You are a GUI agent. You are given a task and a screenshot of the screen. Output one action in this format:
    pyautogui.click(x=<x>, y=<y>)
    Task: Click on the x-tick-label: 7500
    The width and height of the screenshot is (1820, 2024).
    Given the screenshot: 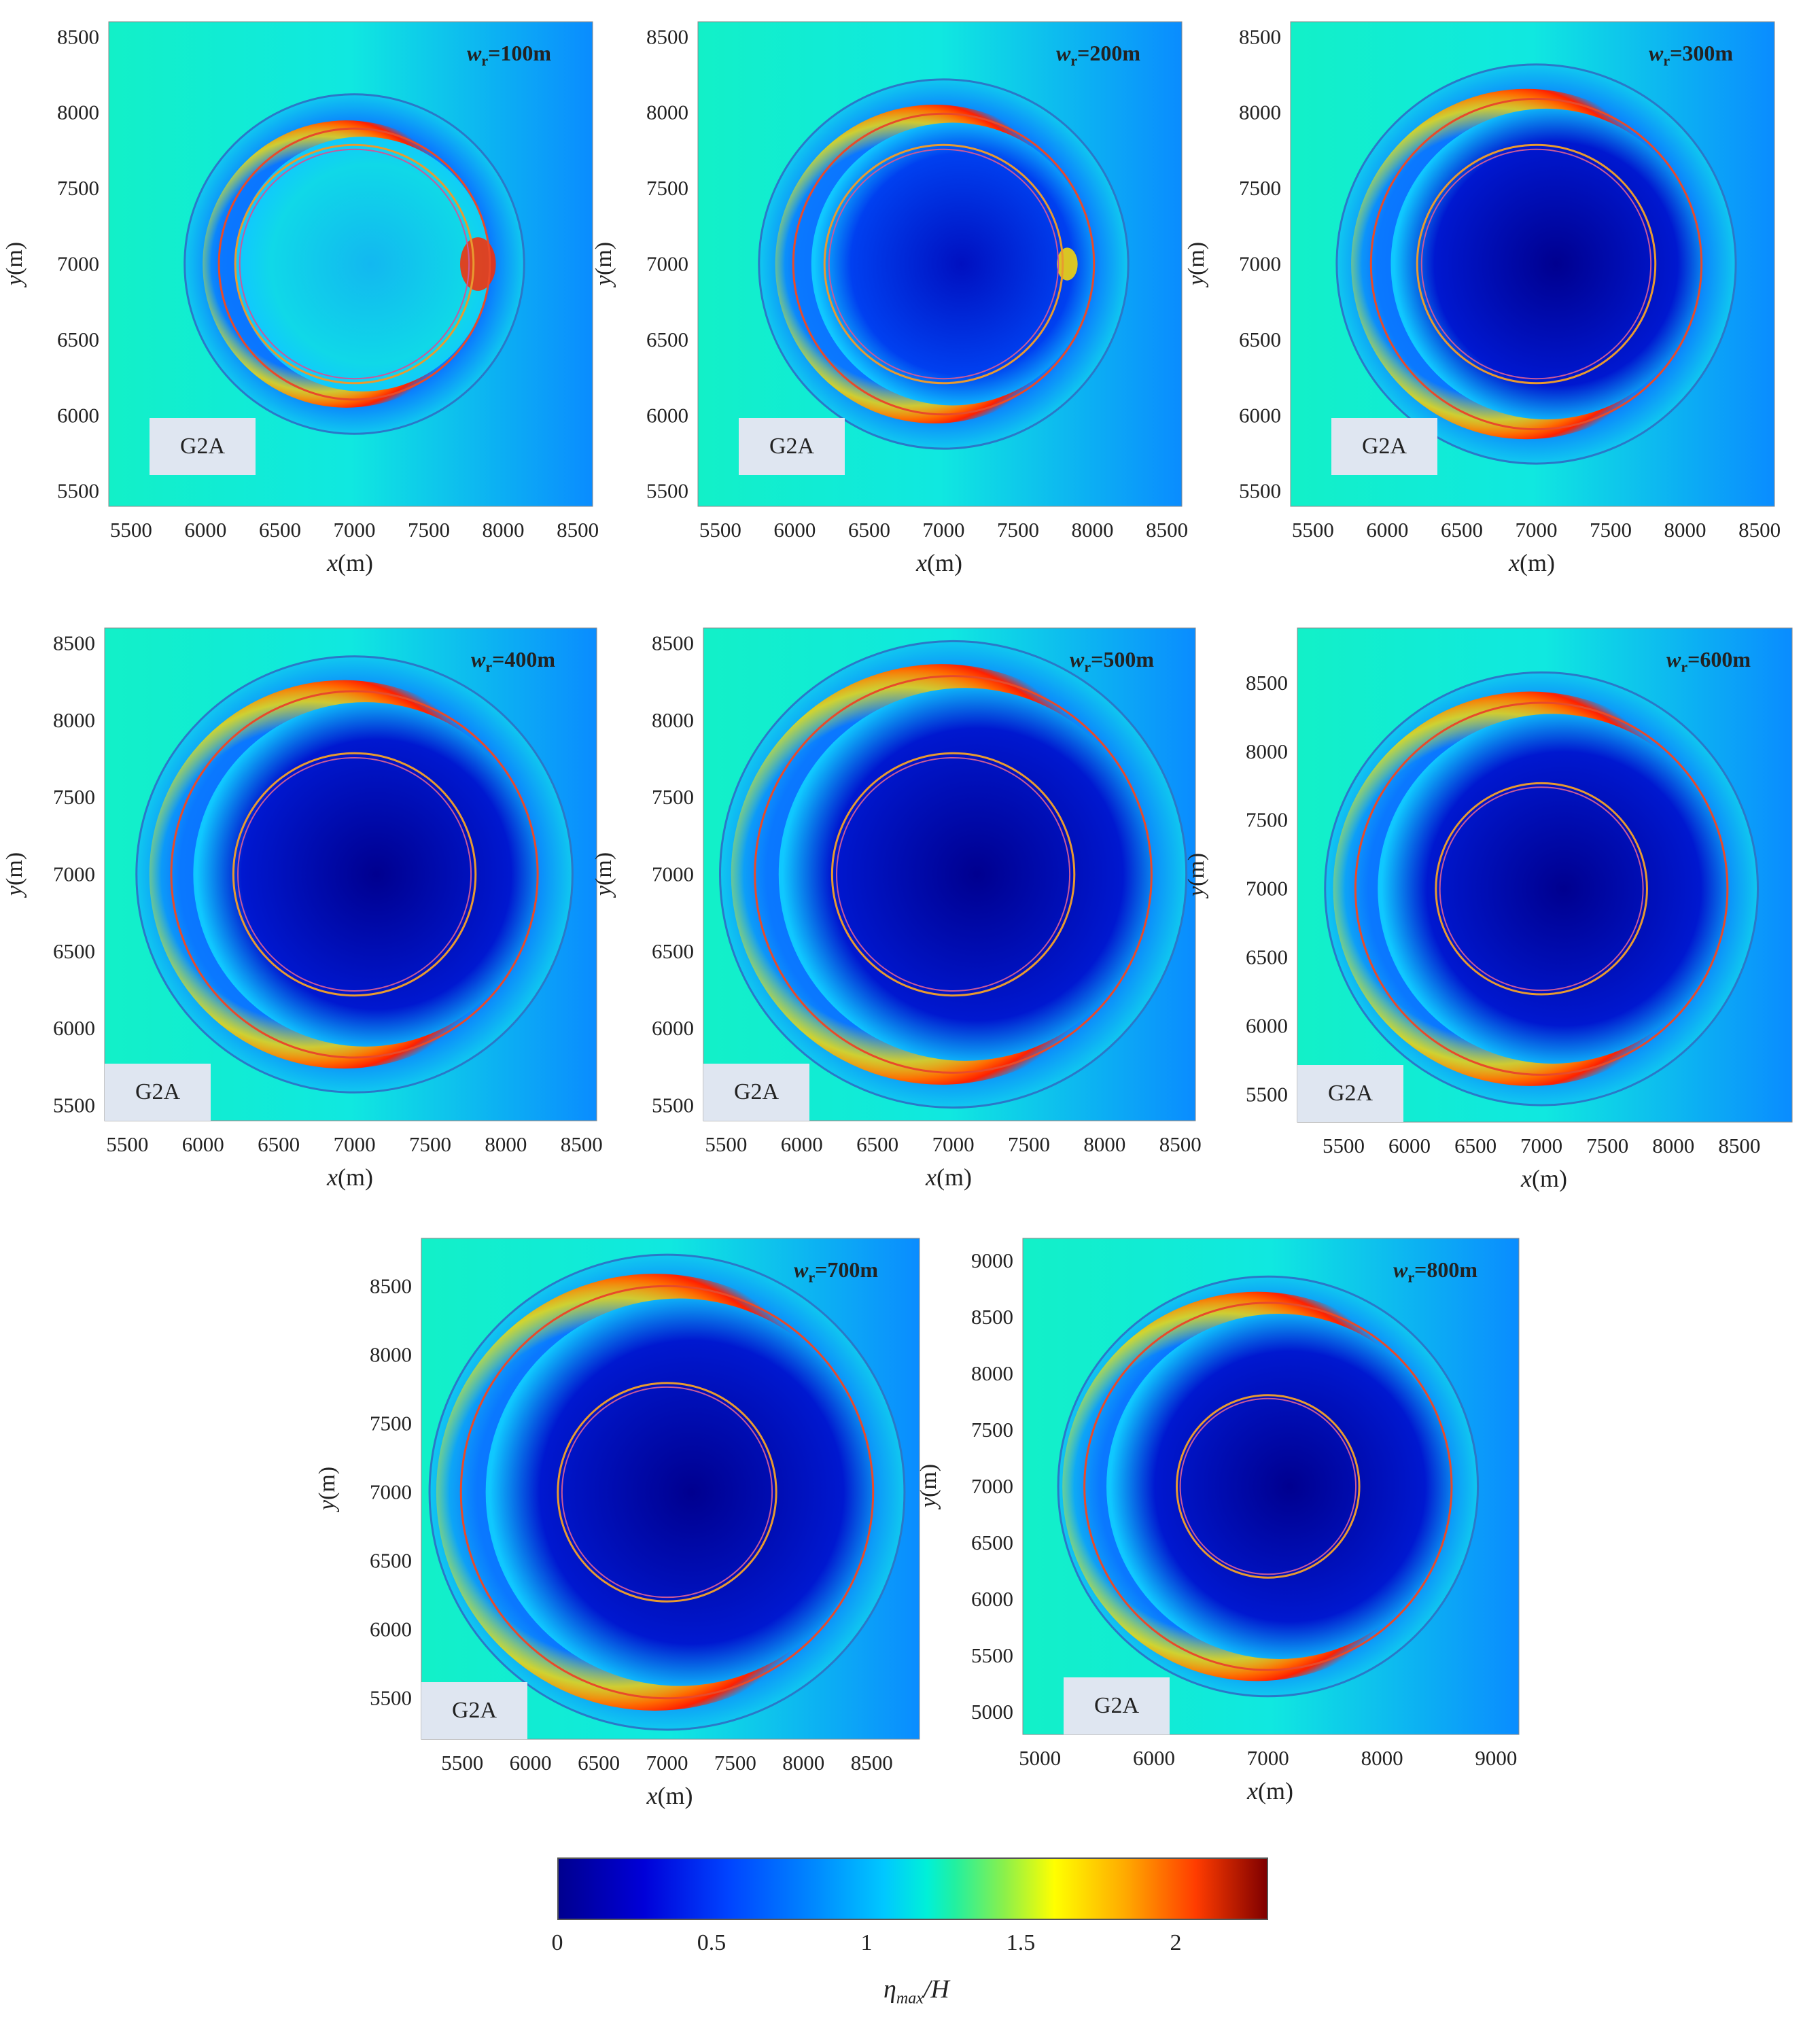 What is the action you would take?
    pyautogui.click(x=1607, y=1145)
    